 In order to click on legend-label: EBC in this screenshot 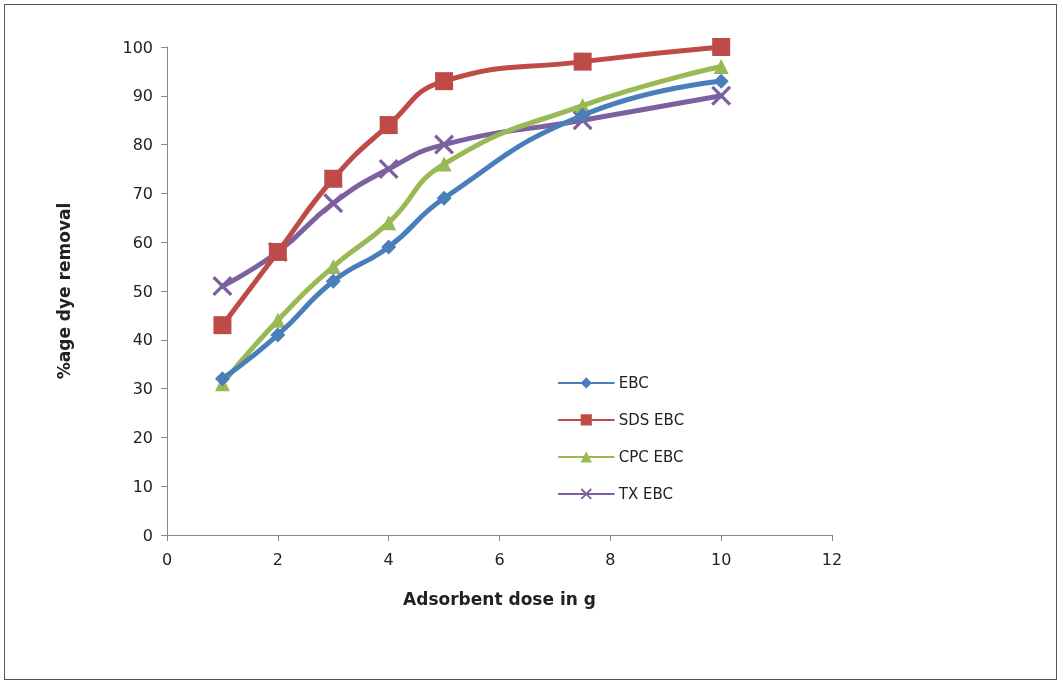, I will do `click(633, 382)`.